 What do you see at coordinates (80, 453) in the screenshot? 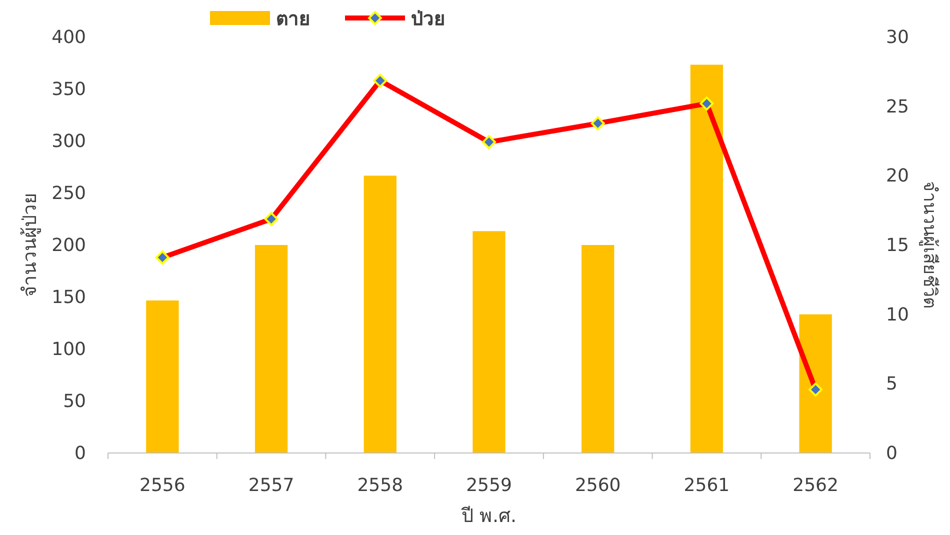
I see `y-tick-label: 0` at bounding box center [80, 453].